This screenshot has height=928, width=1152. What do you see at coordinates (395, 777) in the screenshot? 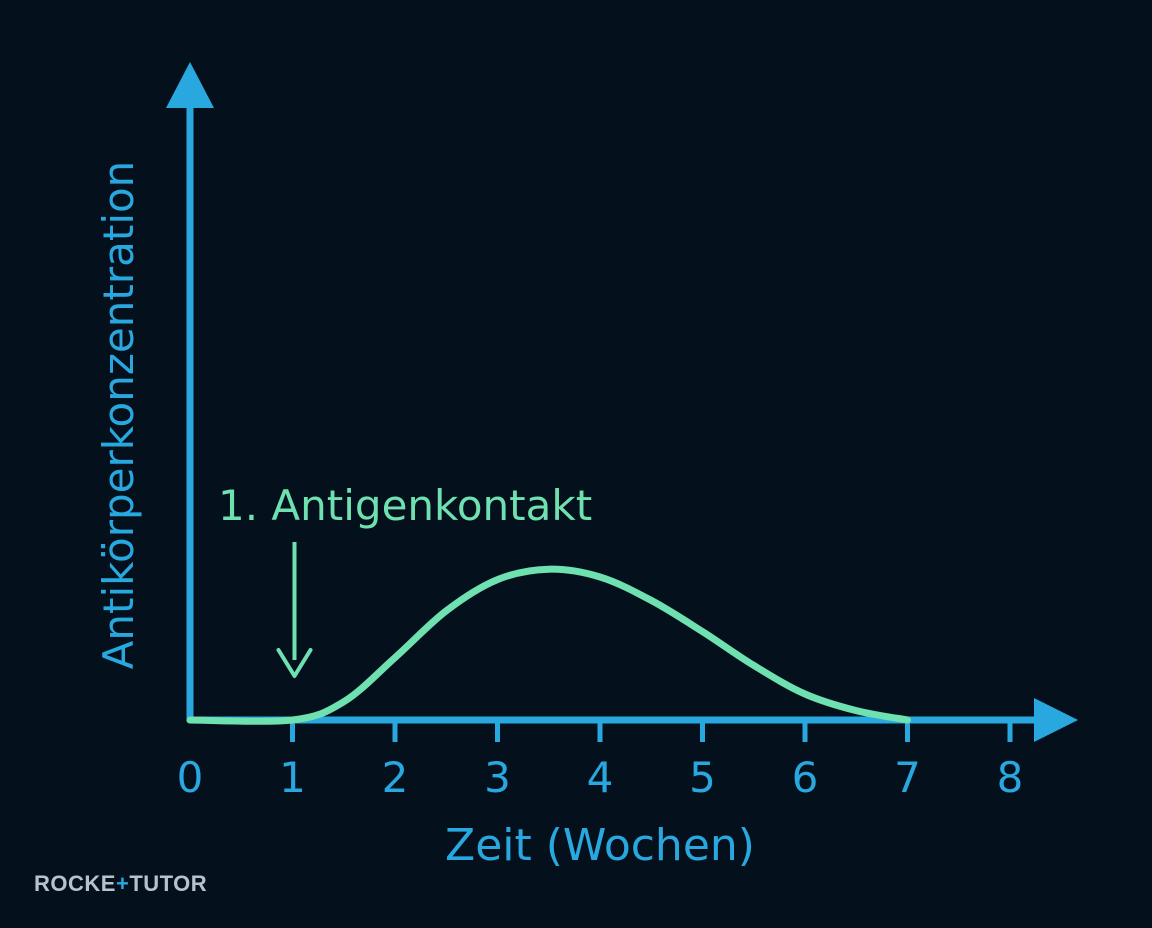
I see `x-tick-label: 2` at bounding box center [395, 777].